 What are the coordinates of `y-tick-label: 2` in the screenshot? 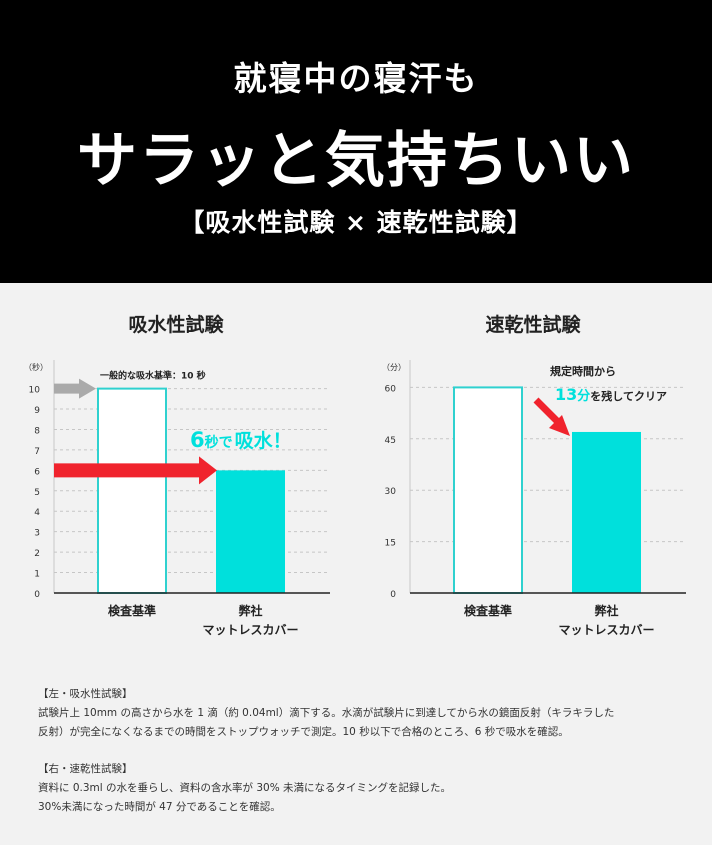 It's located at (37, 554).